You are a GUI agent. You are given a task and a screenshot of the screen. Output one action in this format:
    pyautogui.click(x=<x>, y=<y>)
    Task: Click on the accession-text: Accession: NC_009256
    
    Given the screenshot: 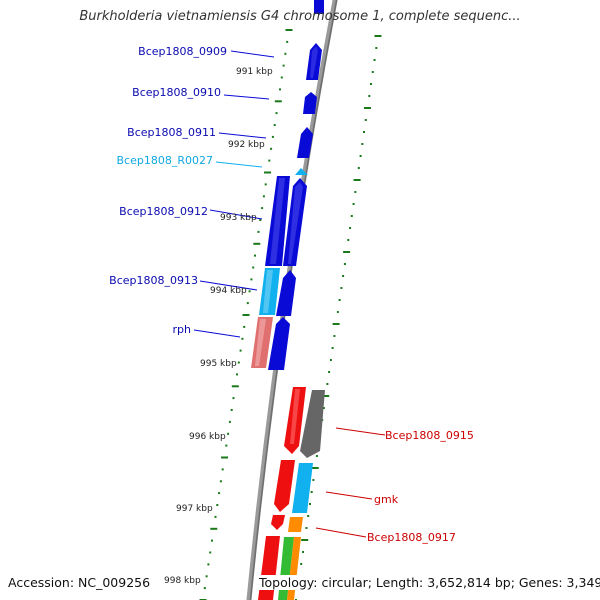 What is the action you would take?
    pyautogui.click(x=79, y=582)
    